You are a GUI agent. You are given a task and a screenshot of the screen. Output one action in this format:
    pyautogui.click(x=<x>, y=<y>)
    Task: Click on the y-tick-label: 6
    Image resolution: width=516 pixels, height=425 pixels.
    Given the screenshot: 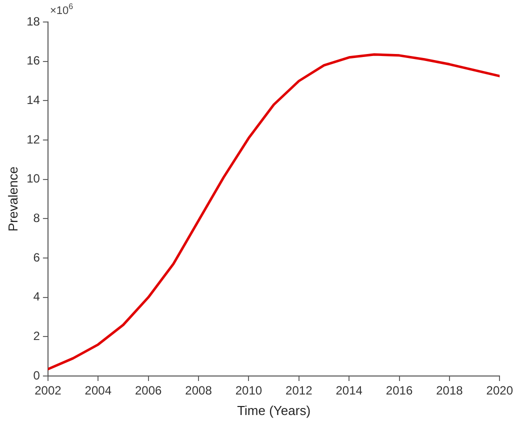 What is the action you would take?
    pyautogui.click(x=36, y=257)
    